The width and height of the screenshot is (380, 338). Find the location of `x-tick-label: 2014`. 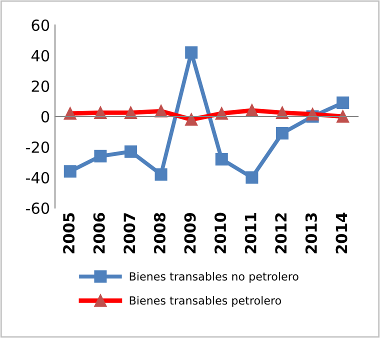

x-tick-label: 2014 is located at coordinates (342, 233).